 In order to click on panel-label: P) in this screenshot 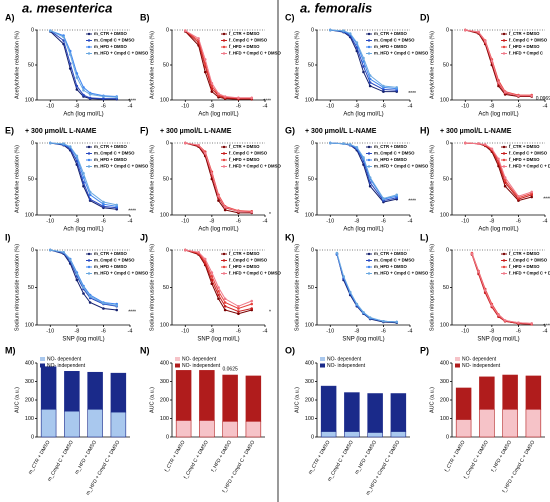, I will do `click(424, 350)`.